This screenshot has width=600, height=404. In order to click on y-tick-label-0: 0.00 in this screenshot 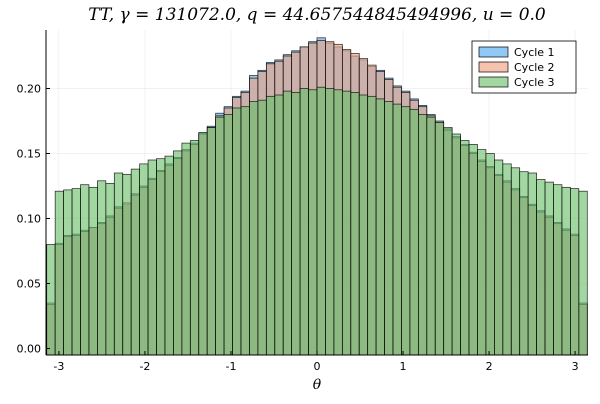, I will do `click(29, 349)`.